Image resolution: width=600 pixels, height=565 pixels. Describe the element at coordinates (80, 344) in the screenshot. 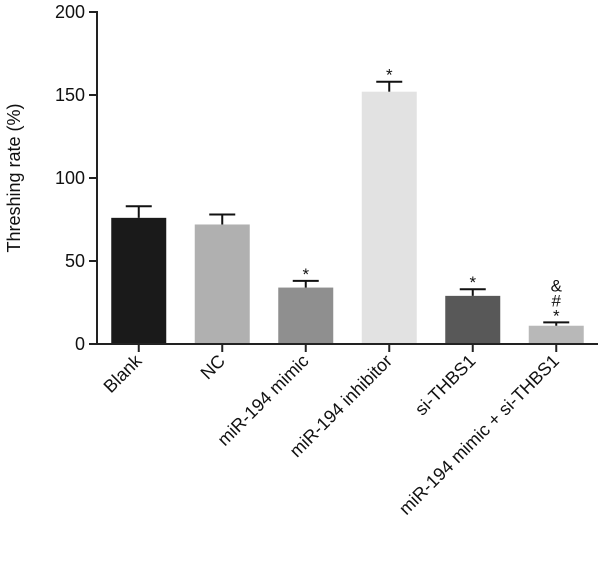

I see `y-tick-label: 0` at that location.